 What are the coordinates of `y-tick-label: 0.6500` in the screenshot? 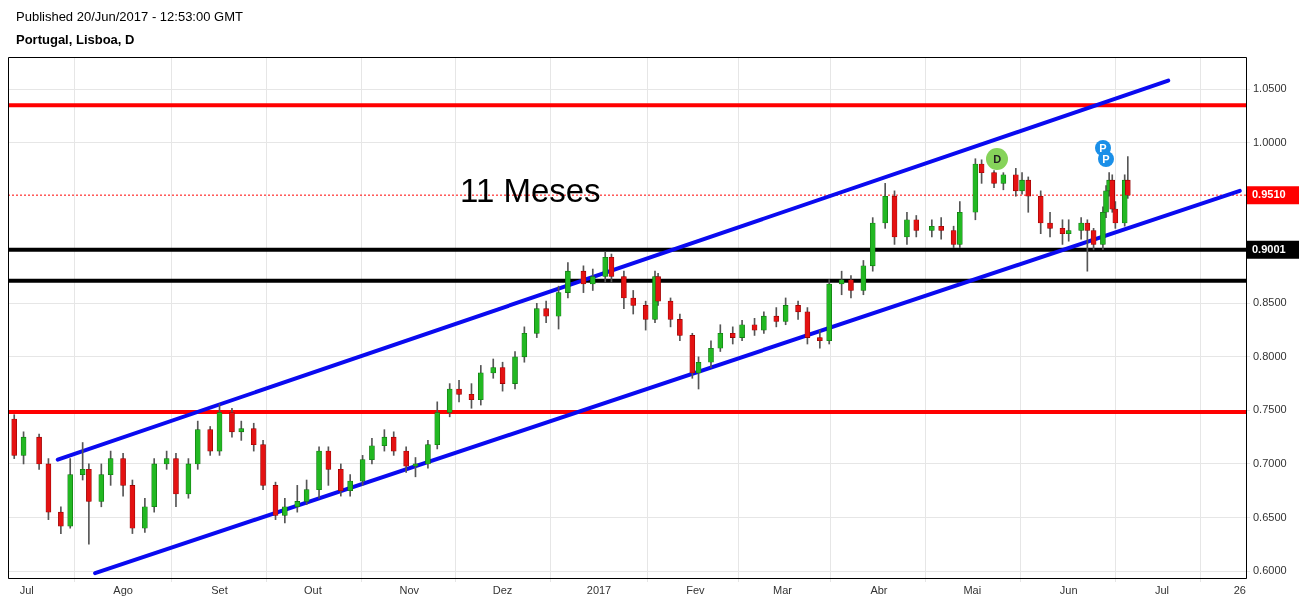 It's located at (1270, 516).